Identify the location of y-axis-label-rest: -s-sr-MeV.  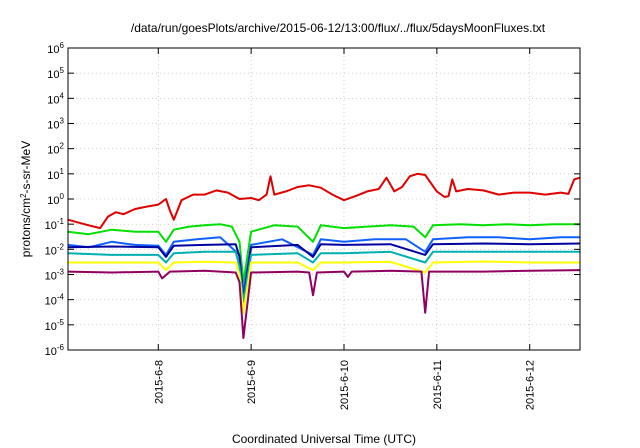
(26, 167).